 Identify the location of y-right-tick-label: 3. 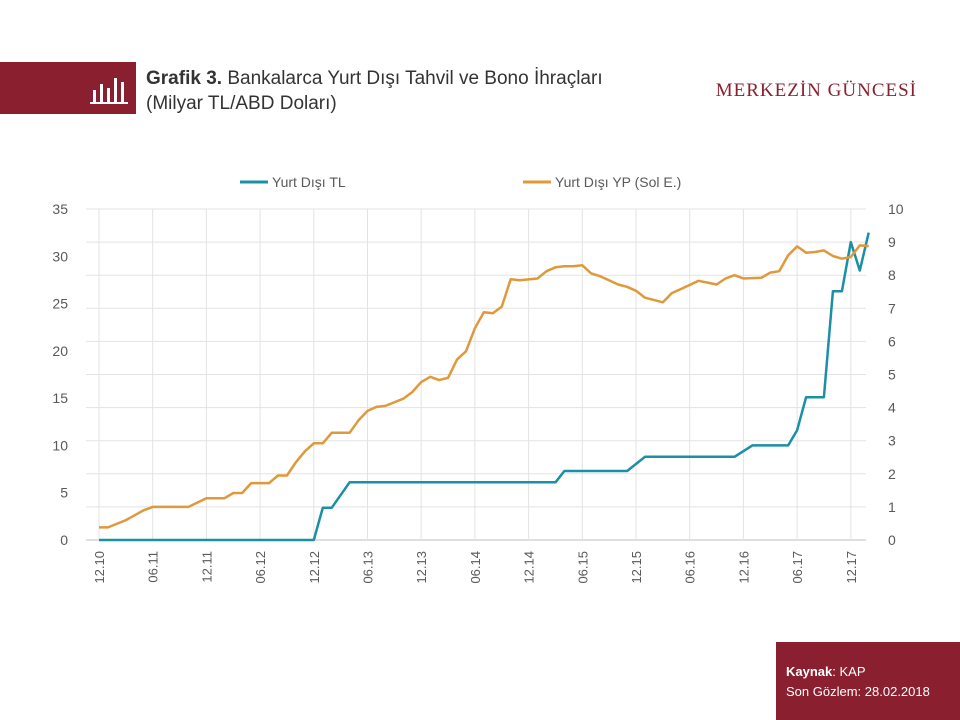
(892, 441).